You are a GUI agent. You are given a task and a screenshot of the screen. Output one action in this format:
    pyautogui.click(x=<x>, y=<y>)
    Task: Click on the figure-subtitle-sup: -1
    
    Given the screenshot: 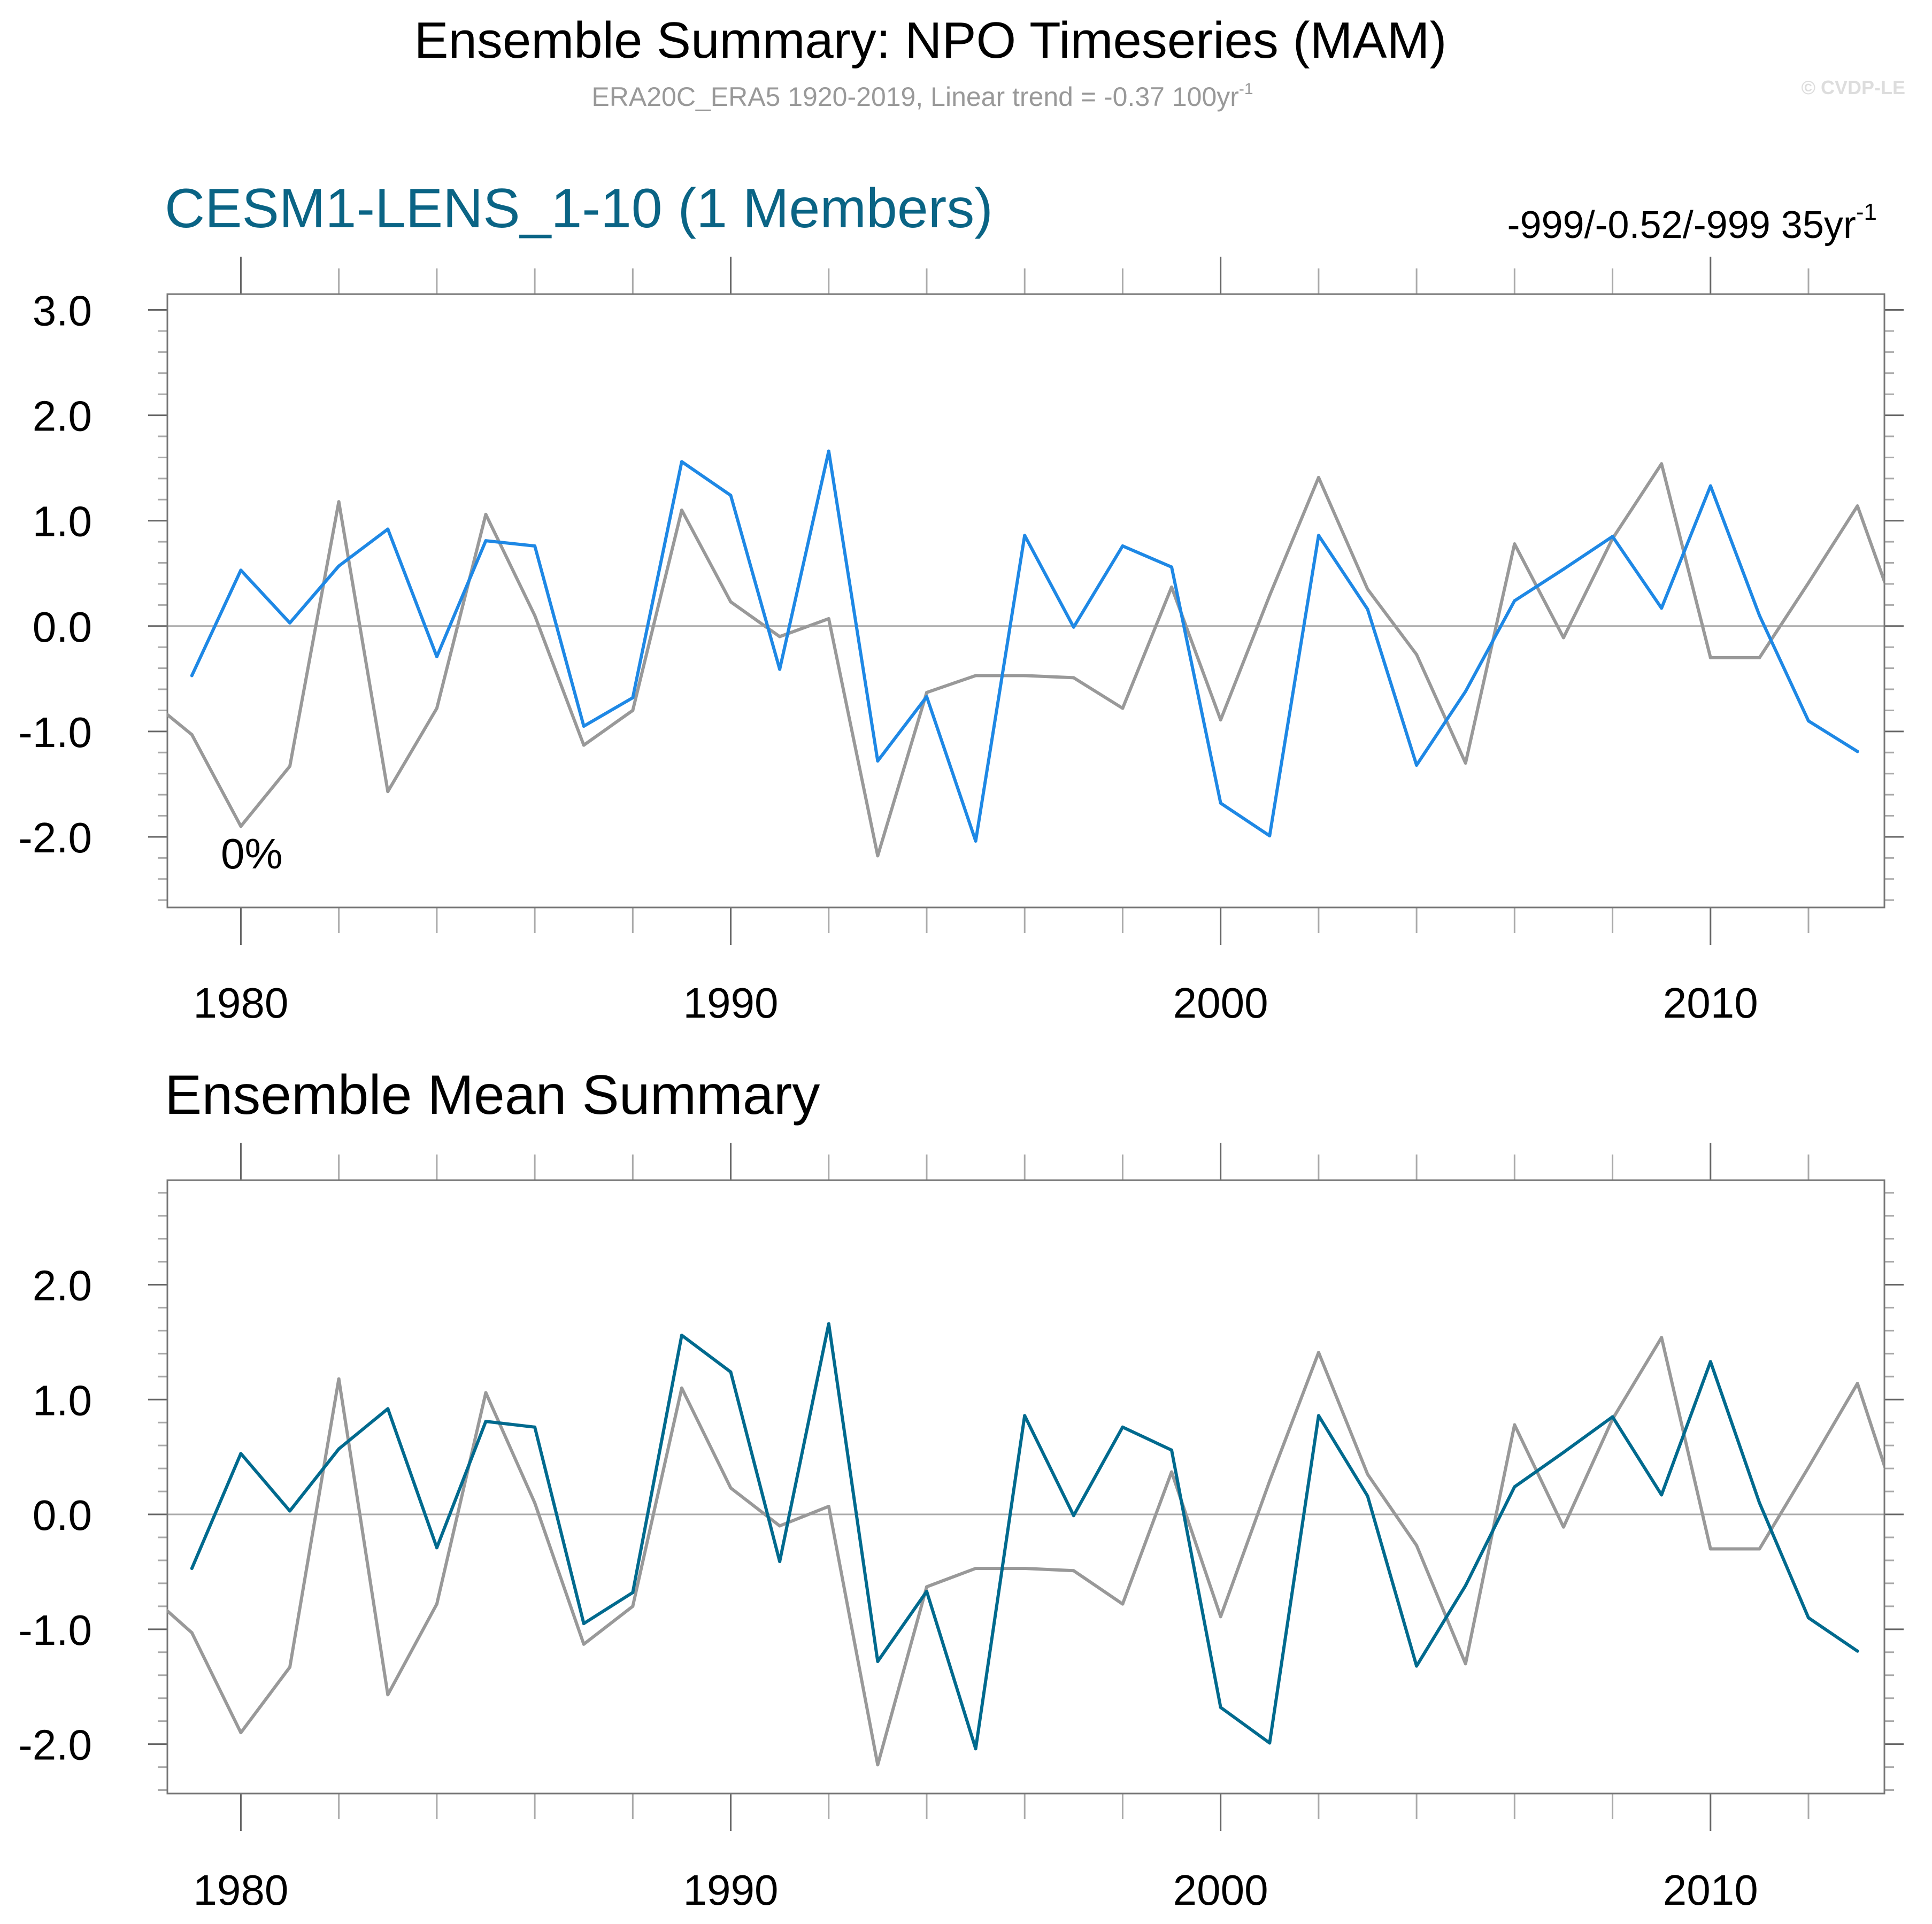 What is the action you would take?
    pyautogui.click(x=1246, y=89)
    